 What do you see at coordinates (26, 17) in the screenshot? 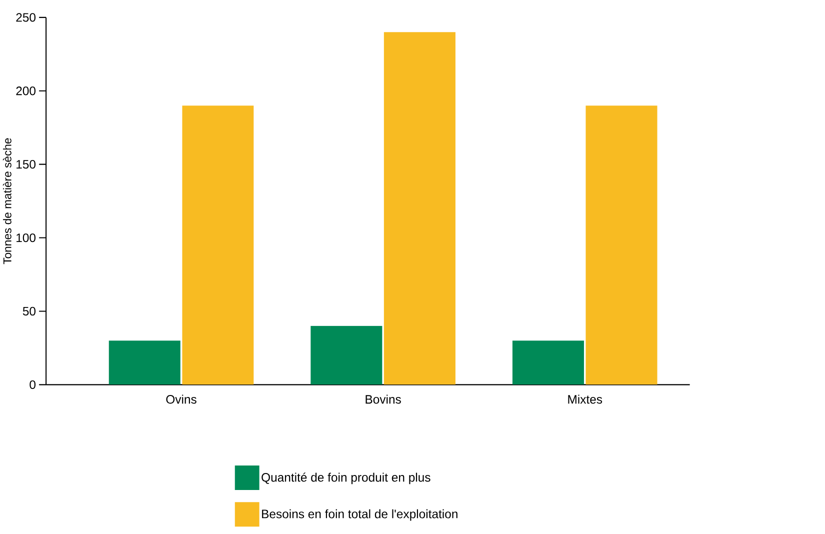
I see `y-tick-label: 250` at bounding box center [26, 17].